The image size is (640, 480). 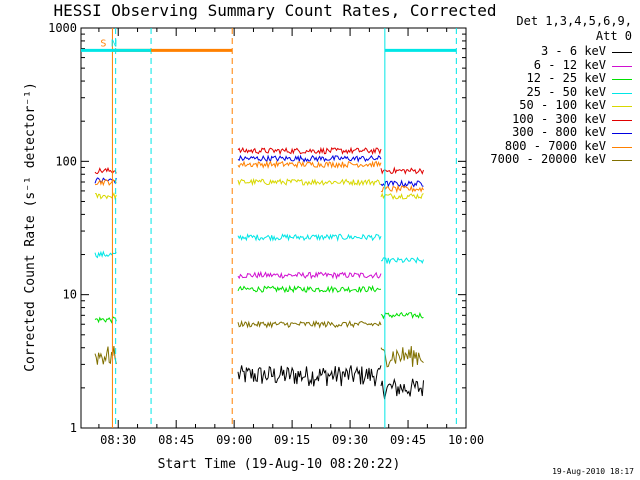 I want to click on x-axis-label: Start Time (19-Aug-10 08:20:22), so click(x=279, y=464).